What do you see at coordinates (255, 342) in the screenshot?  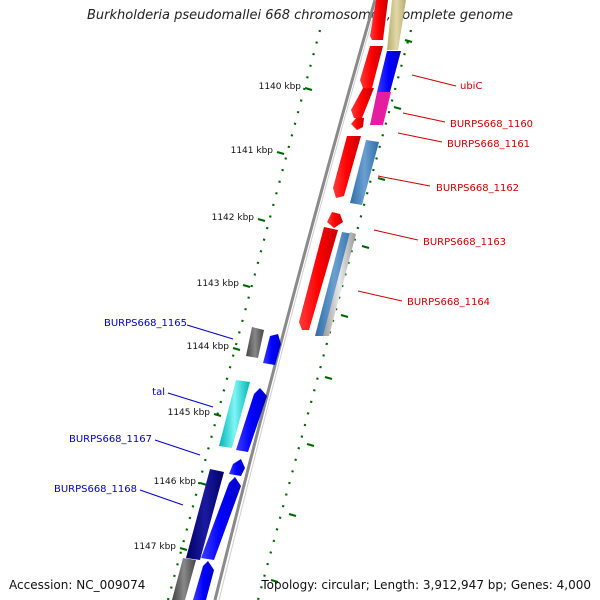 I see `gene-1165-grey` at bounding box center [255, 342].